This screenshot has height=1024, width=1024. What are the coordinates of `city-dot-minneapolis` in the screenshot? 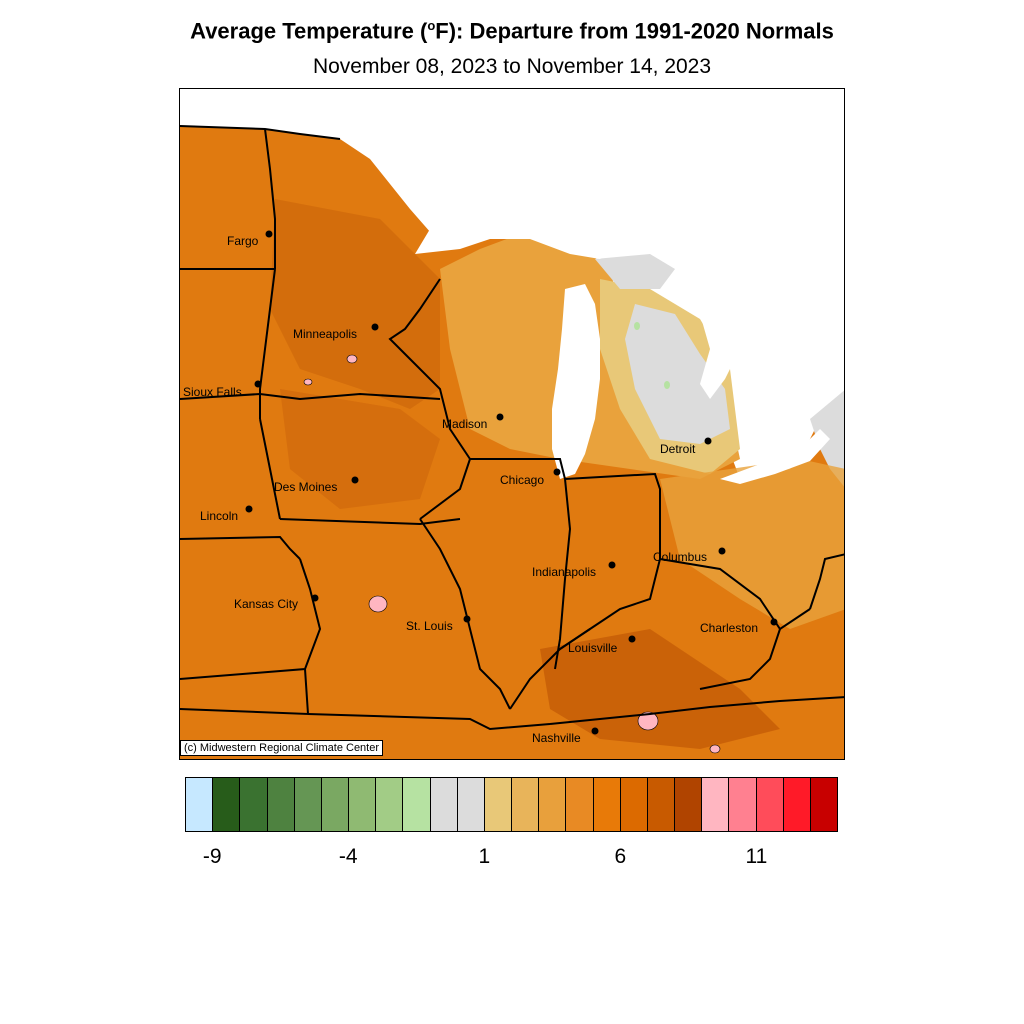 It's located at (375, 327).